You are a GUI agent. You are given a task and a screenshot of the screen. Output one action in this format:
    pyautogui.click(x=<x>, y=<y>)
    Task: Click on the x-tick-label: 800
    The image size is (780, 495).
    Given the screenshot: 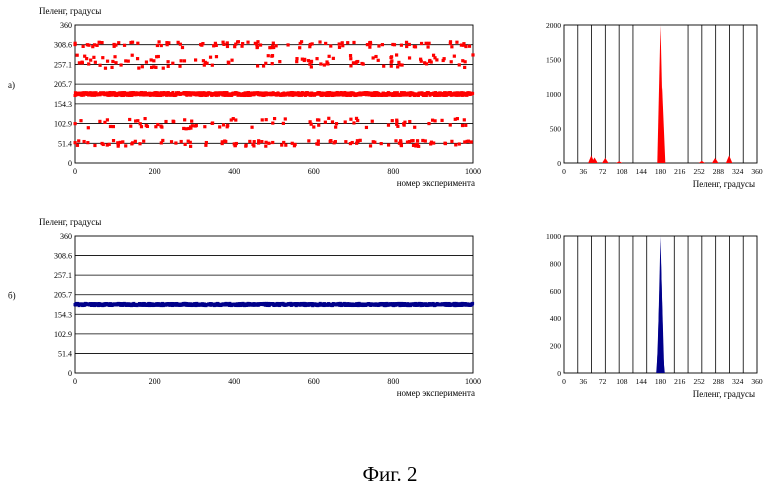 What is the action you would take?
    pyautogui.click(x=393, y=171)
    